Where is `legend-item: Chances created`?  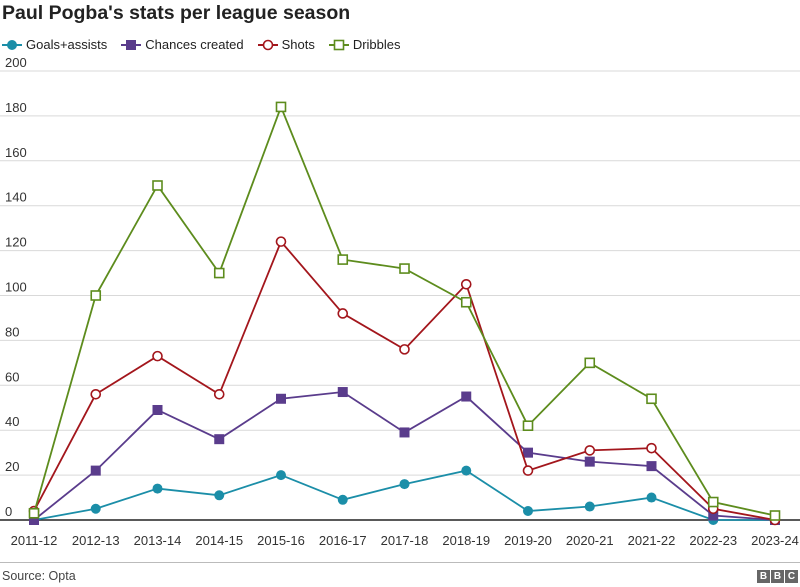
legend-item: Chances created is located at coordinates (182, 44).